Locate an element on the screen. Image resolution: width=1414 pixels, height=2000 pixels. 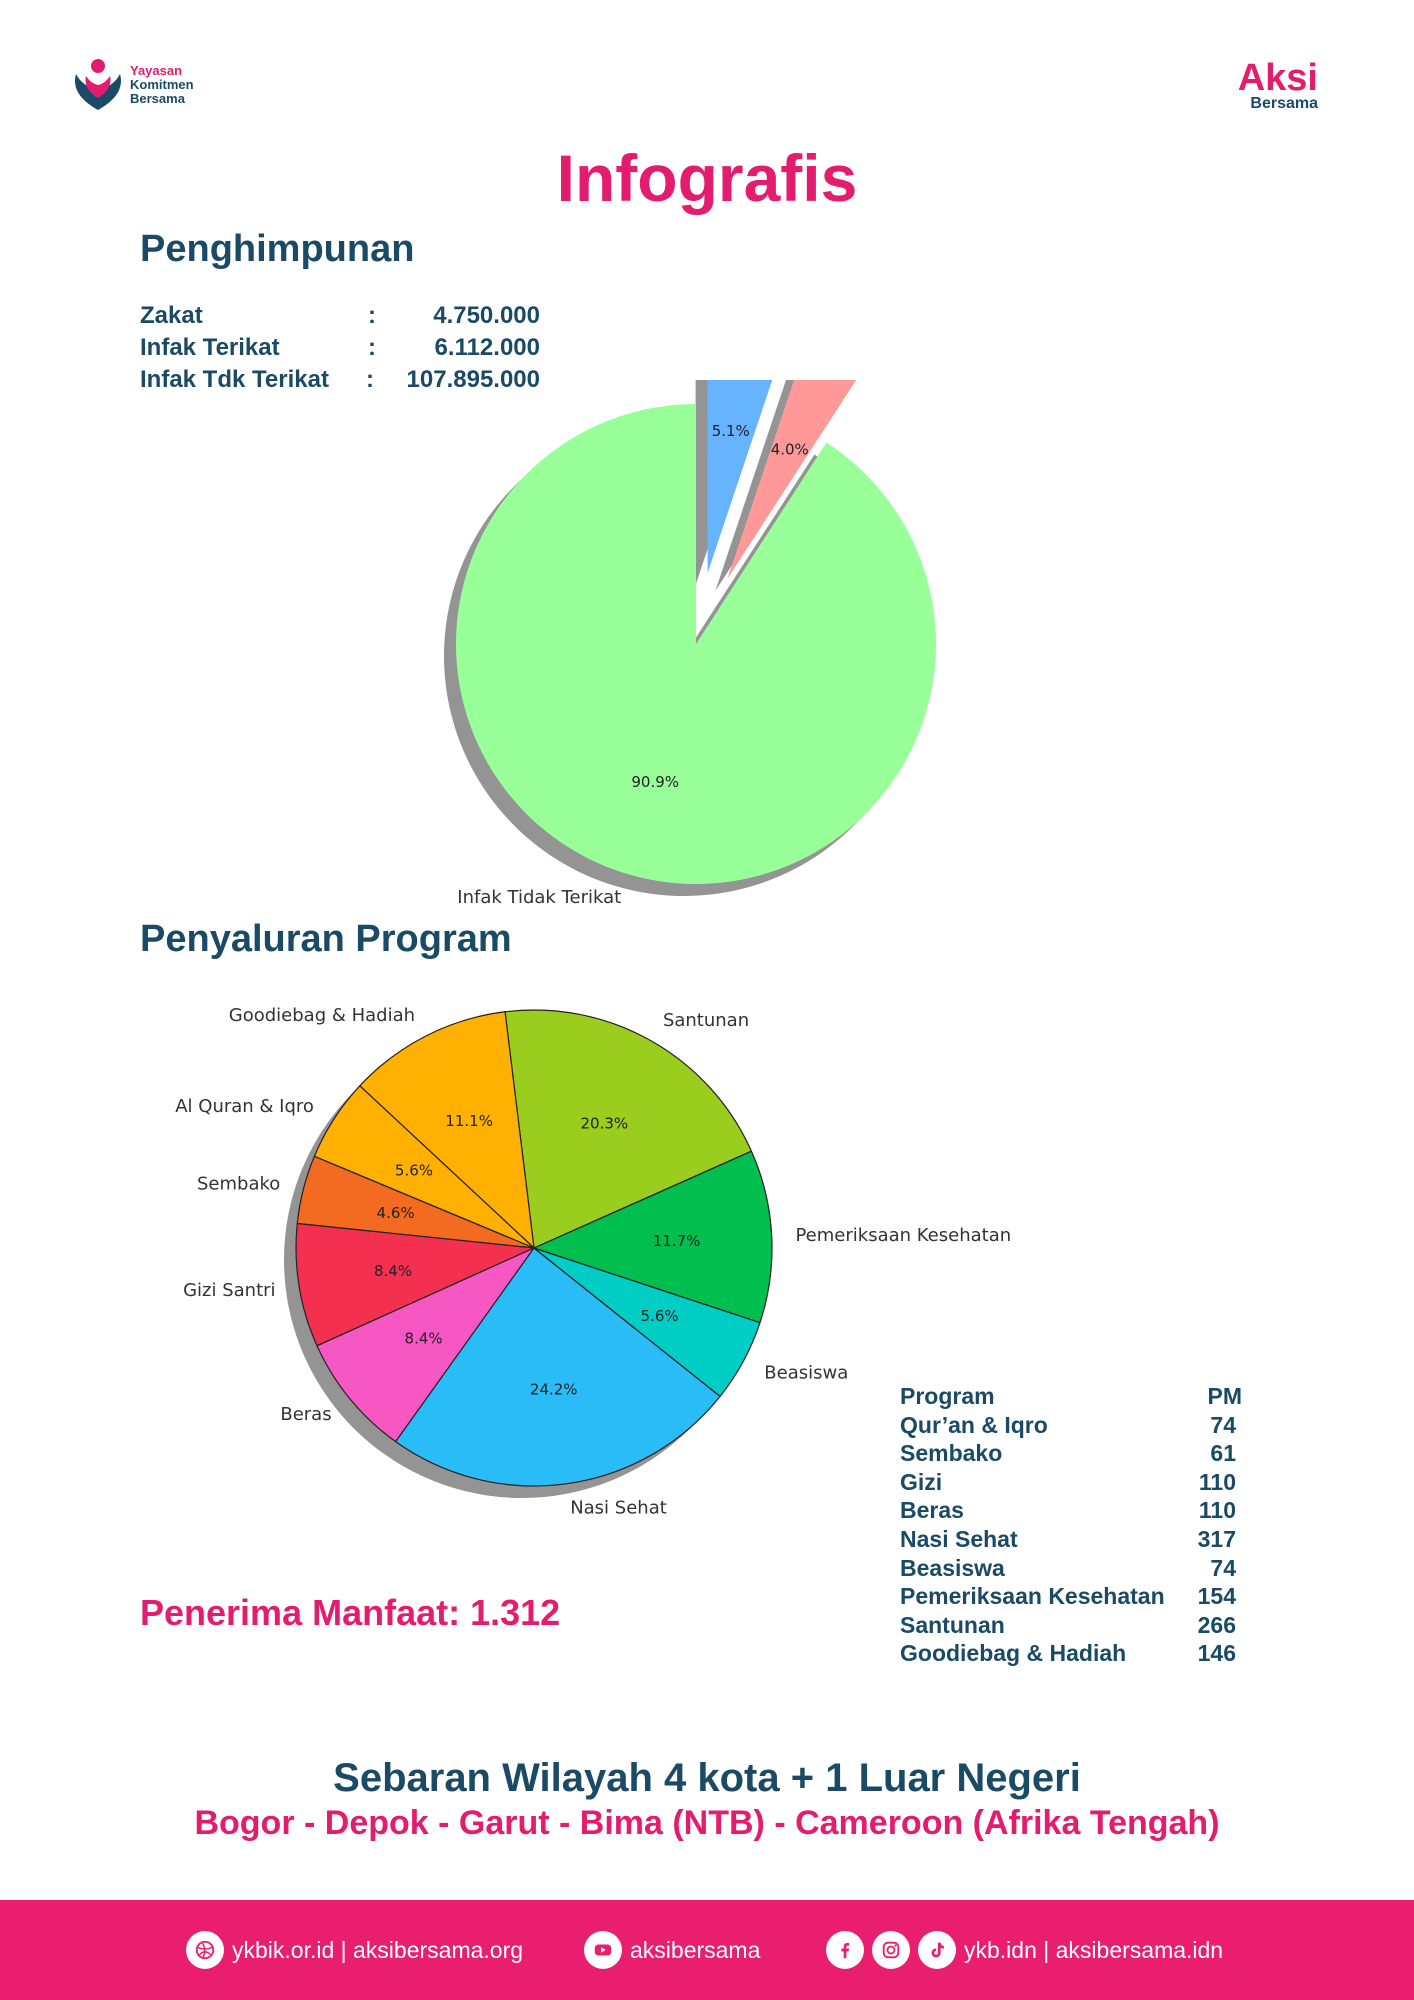
section-title-penyaluran: Penyaluran Program is located at coordinates (326, 939).